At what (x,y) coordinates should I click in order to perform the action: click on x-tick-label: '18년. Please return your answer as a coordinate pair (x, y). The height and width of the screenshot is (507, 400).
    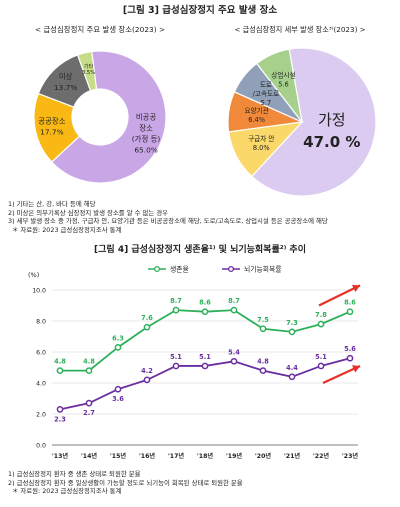
    Looking at the image, I should click on (205, 456).